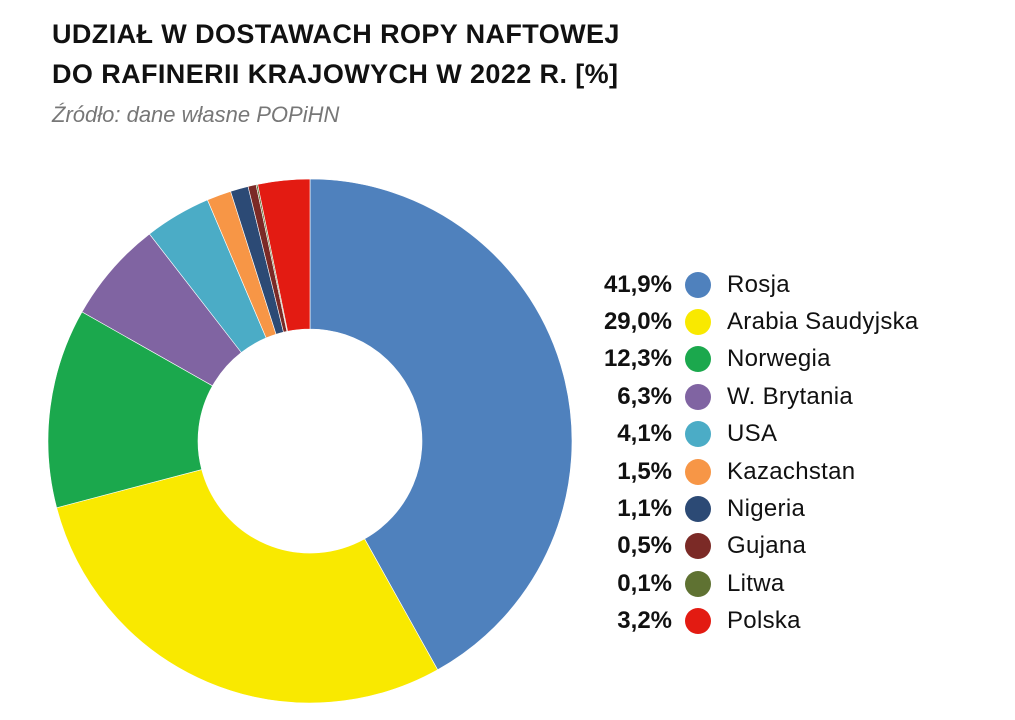 This screenshot has height=720, width=1015. Describe the element at coordinates (196, 114) in the screenshot. I see `chart-source: Źródło: dane własne POPiHN` at that location.